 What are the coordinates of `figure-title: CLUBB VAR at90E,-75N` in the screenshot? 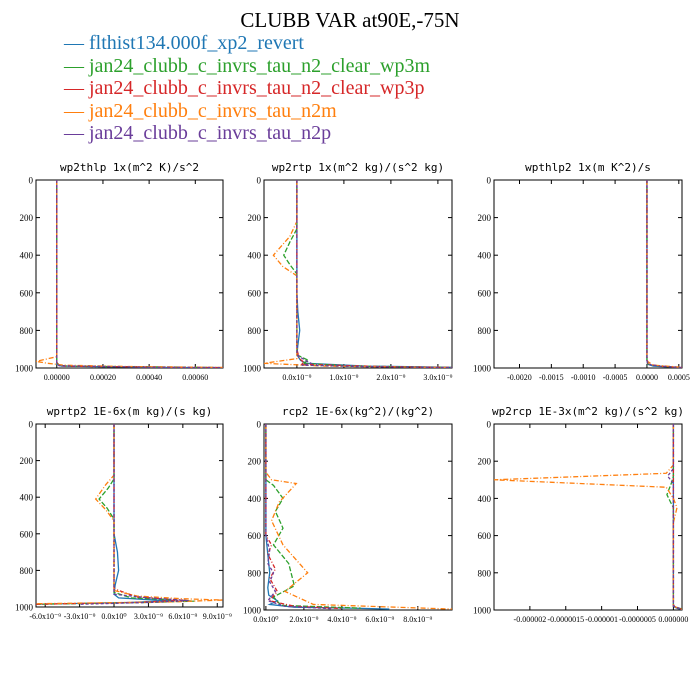 It's located at (350, 20).